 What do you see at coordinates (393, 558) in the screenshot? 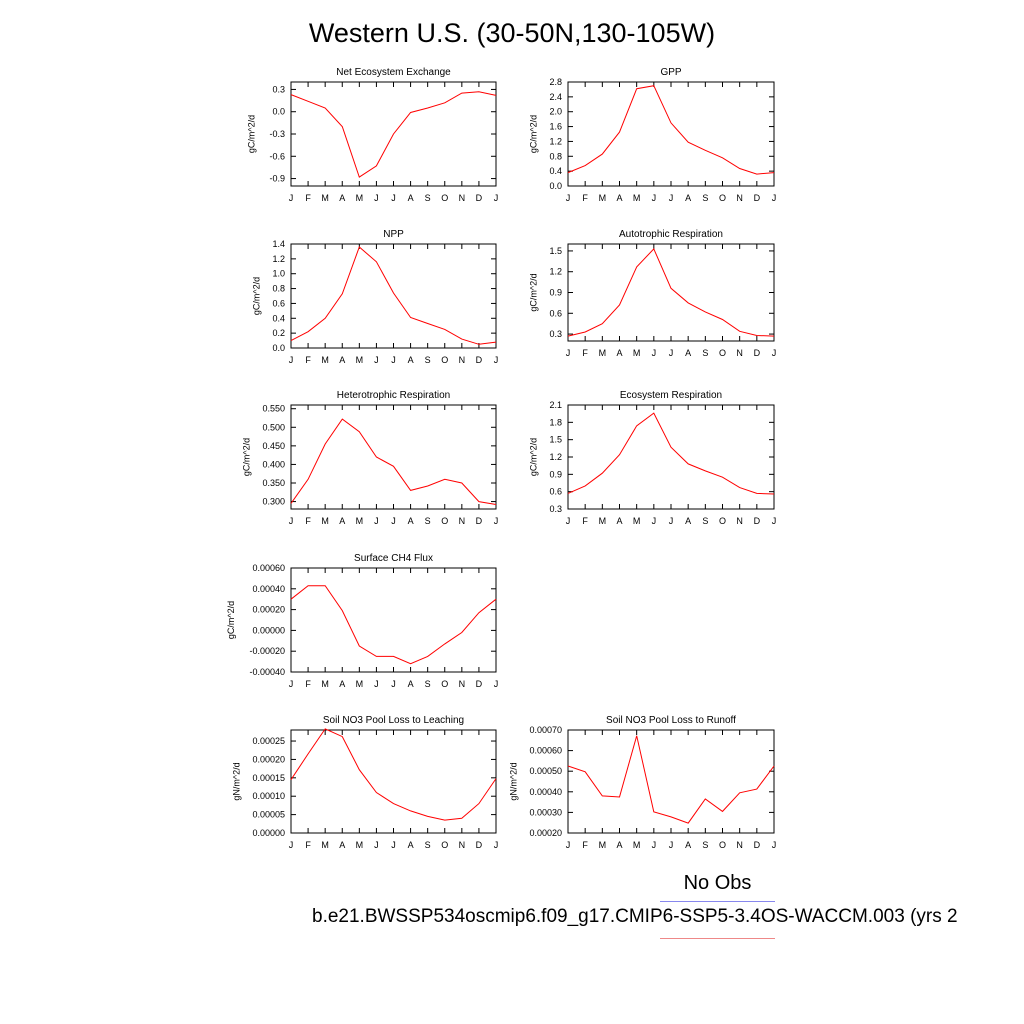
I see `panel-title: Surface CH4 Flux` at bounding box center [393, 558].